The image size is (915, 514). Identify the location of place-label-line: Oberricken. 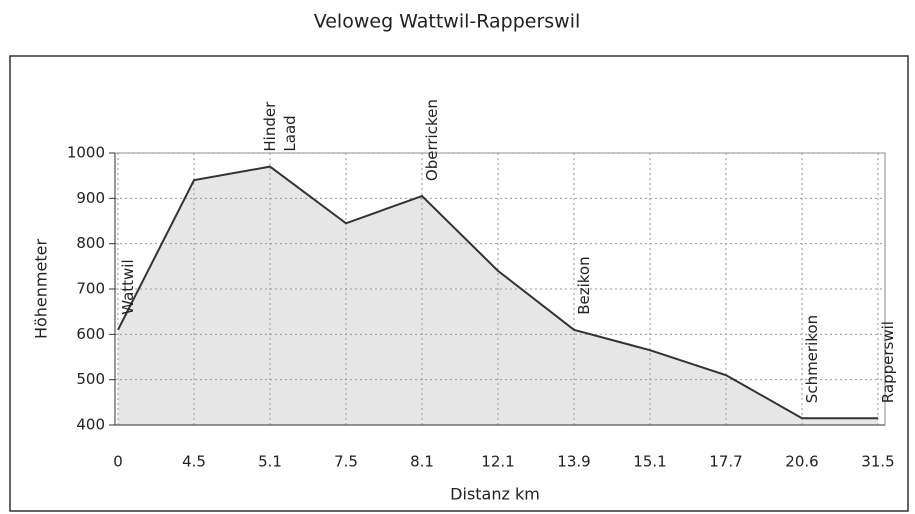
(432, 140).